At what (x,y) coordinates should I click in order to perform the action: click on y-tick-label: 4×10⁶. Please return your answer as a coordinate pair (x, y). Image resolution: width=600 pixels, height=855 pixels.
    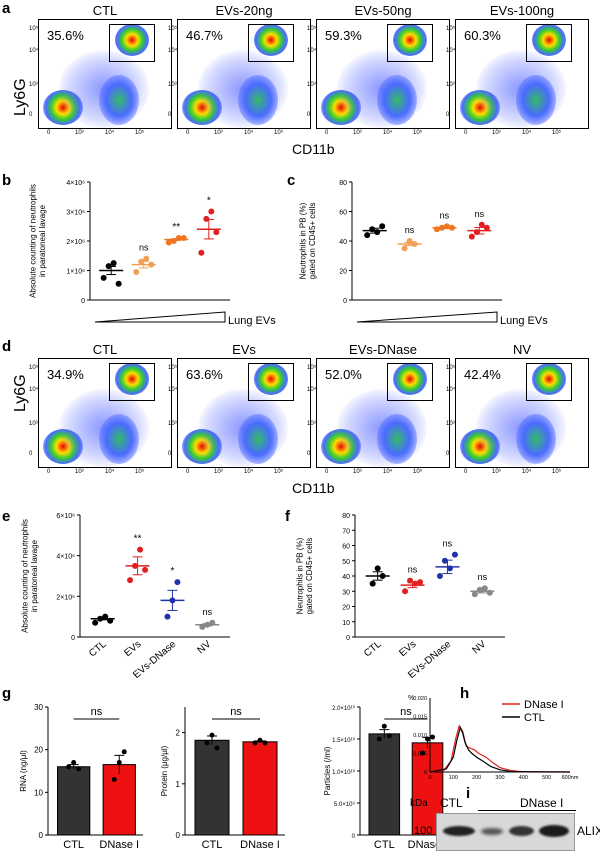
    Looking at the image, I should click on (65, 557).